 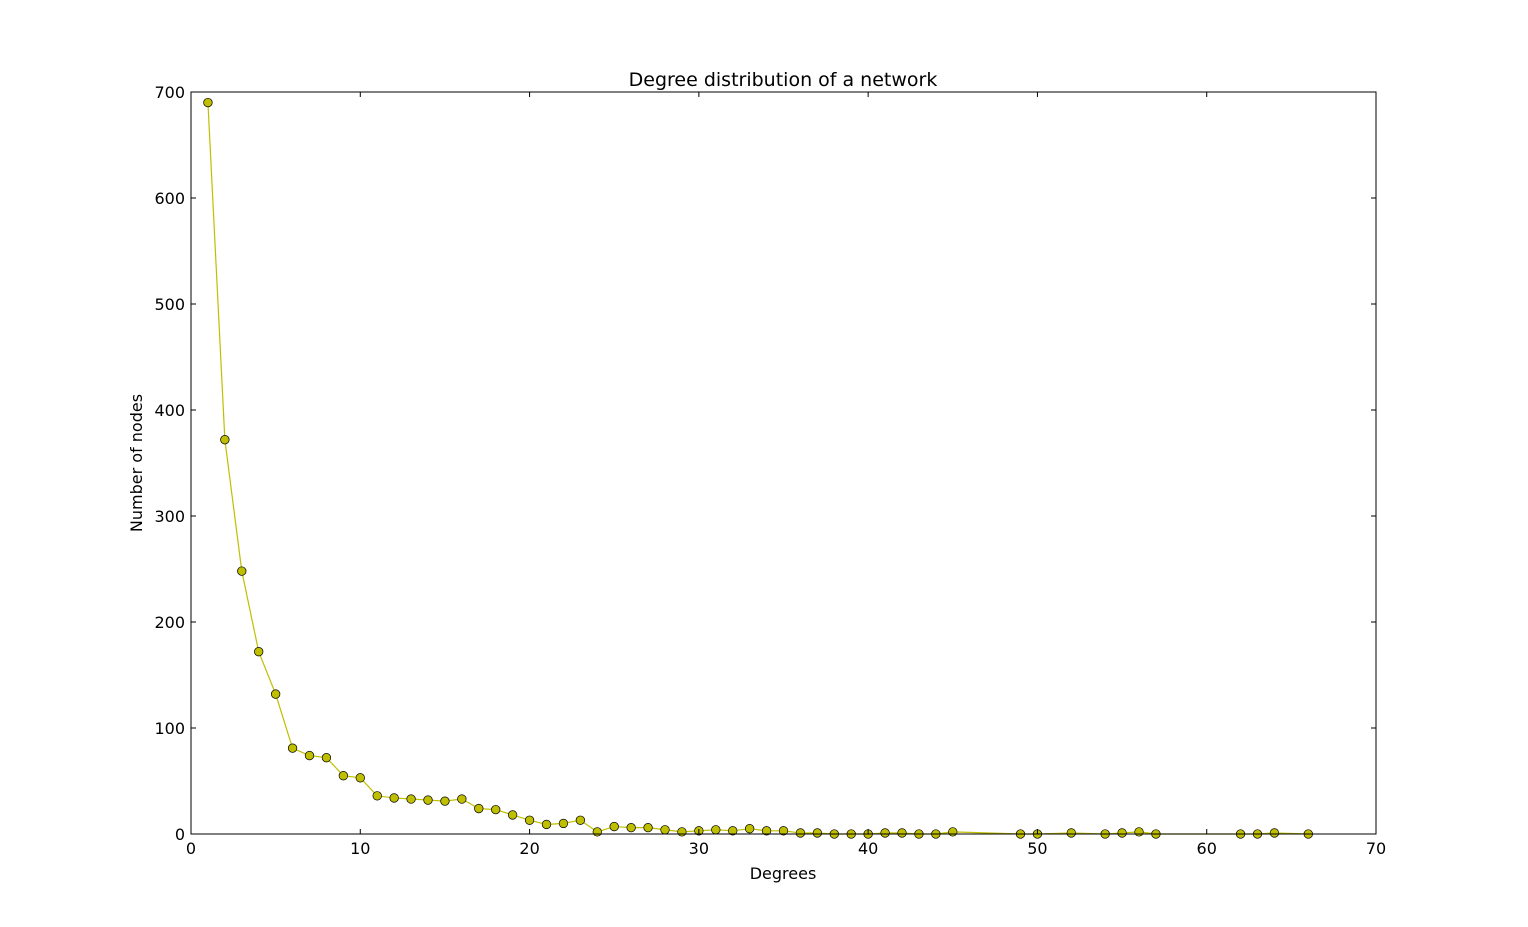 What do you see at coordinates (169, 92) in the screenshot?
I see `y-tick-label: 700` at bounding box center [169, 92].